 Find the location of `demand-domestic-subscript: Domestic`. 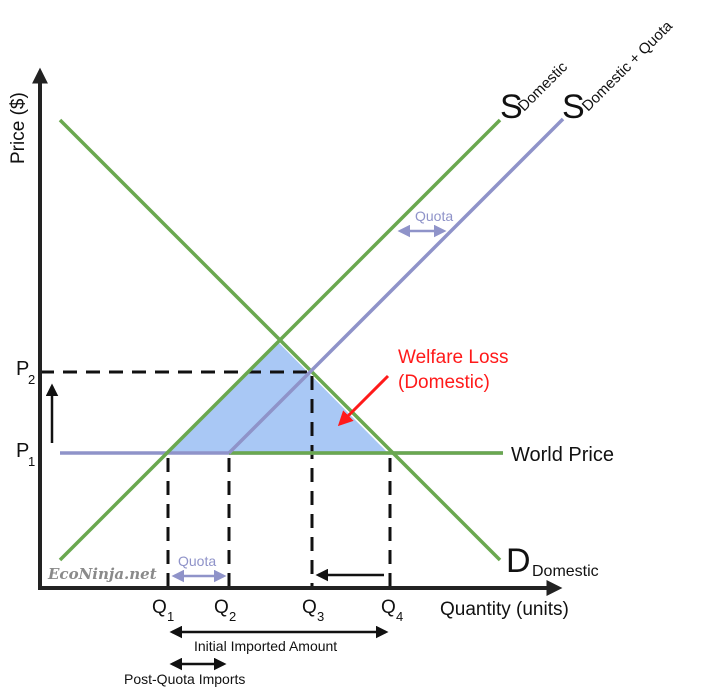

demand-domestic-subscript: Domestic is located at coordinates (565, 571).